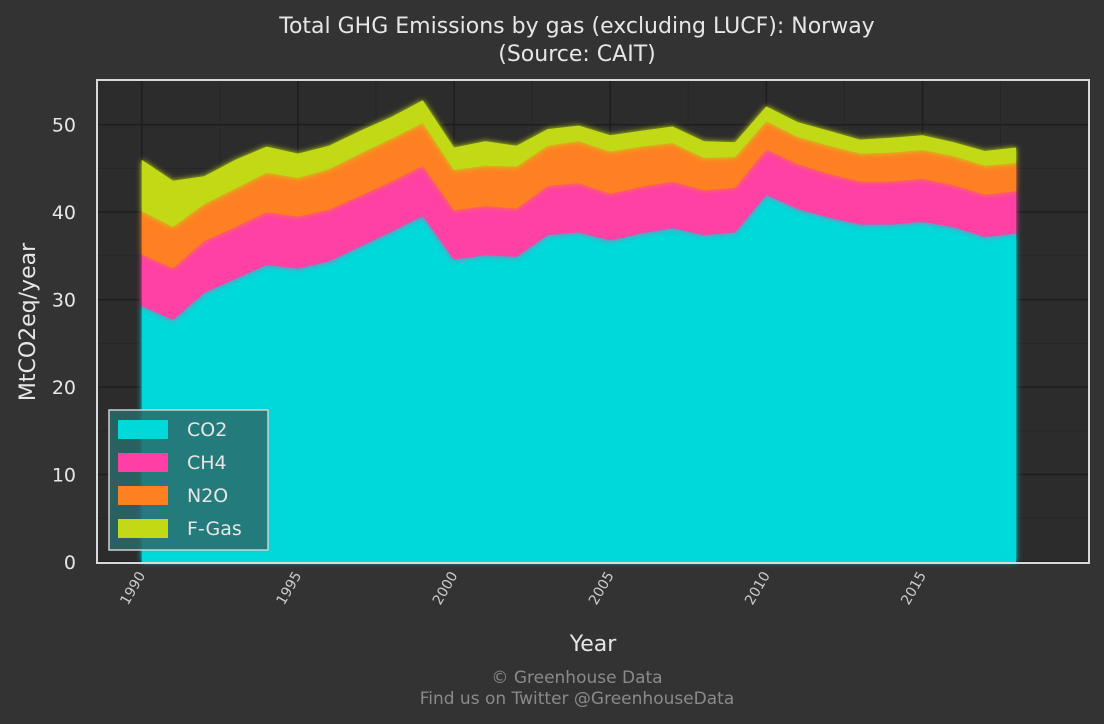 This screenshot has width=1104, height=724. I want to click on area-f-gas, so click(579, 163).